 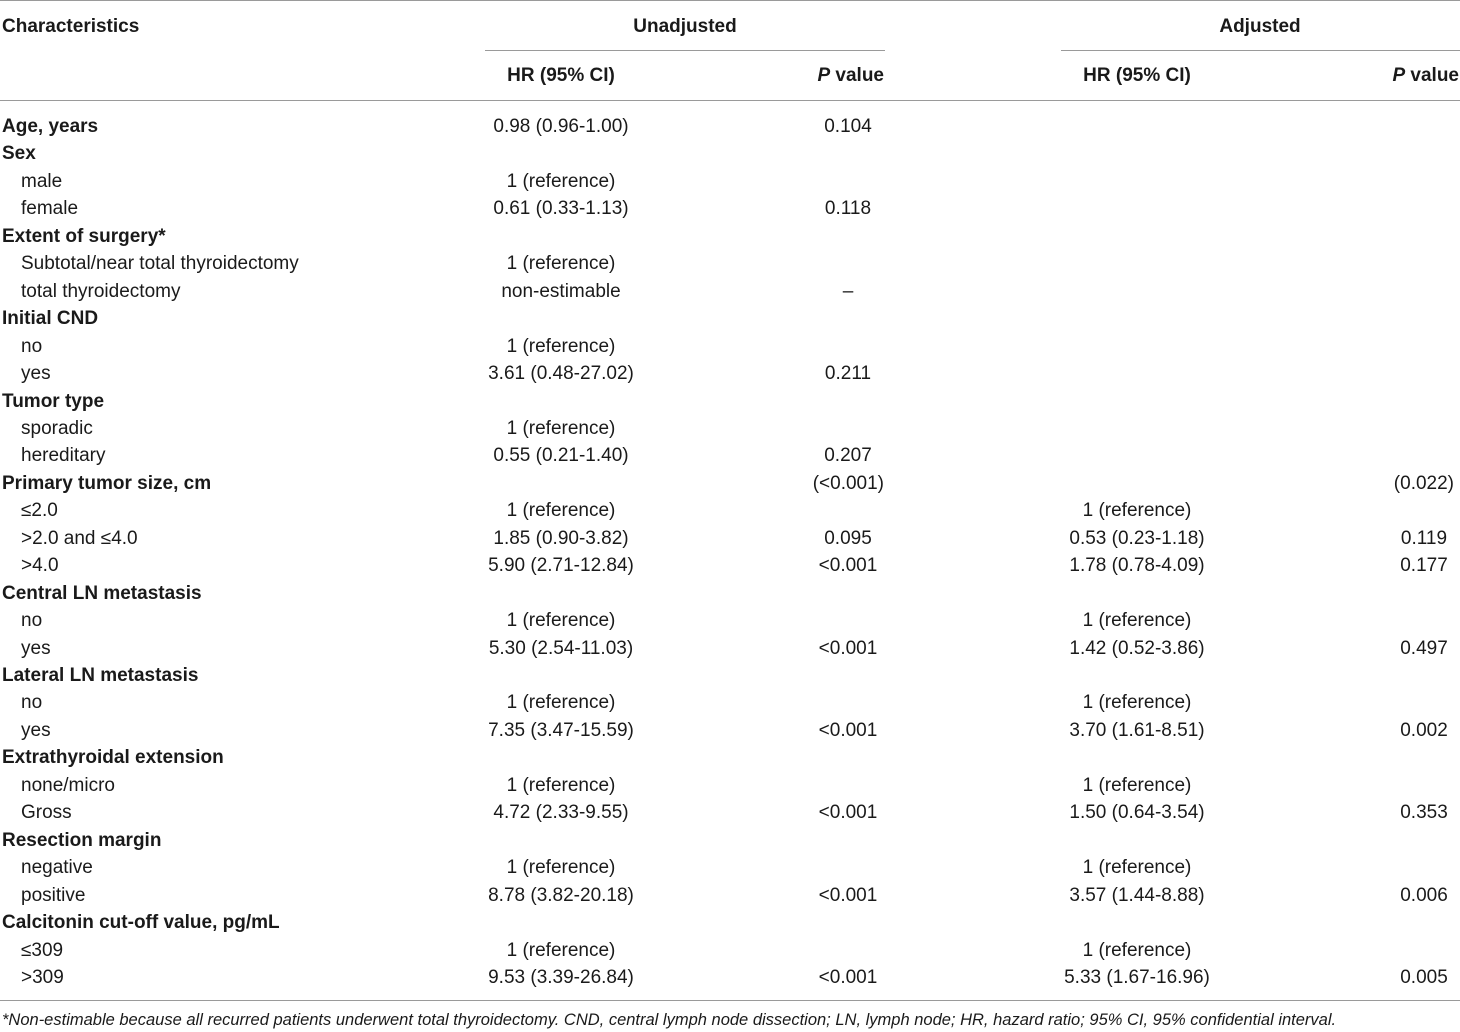 I want to click on header-adjusted-p: P value, so click(x=1425, y=75).